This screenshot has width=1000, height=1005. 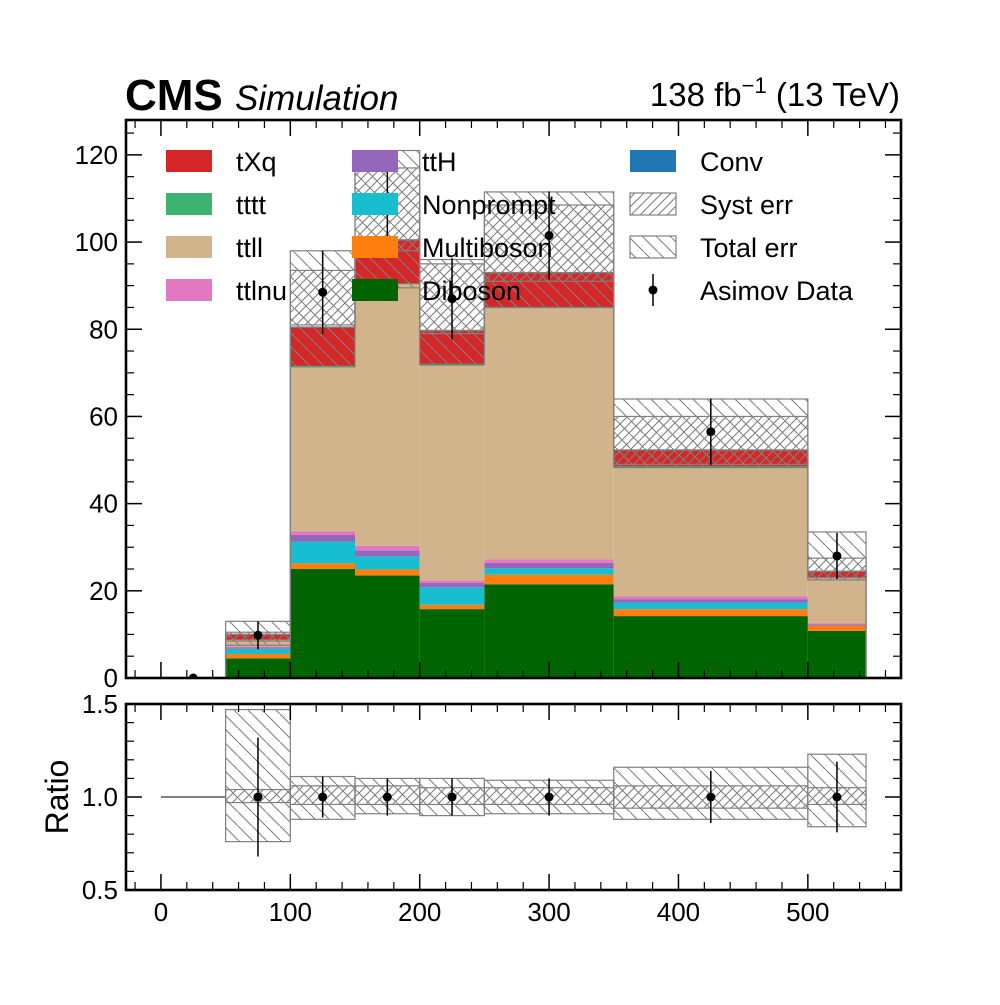 What do you see at coordinates (100, 704) in the screenshot?
I see `ratio-y-tick-label: 1.5` at bounding box center [100, 704].